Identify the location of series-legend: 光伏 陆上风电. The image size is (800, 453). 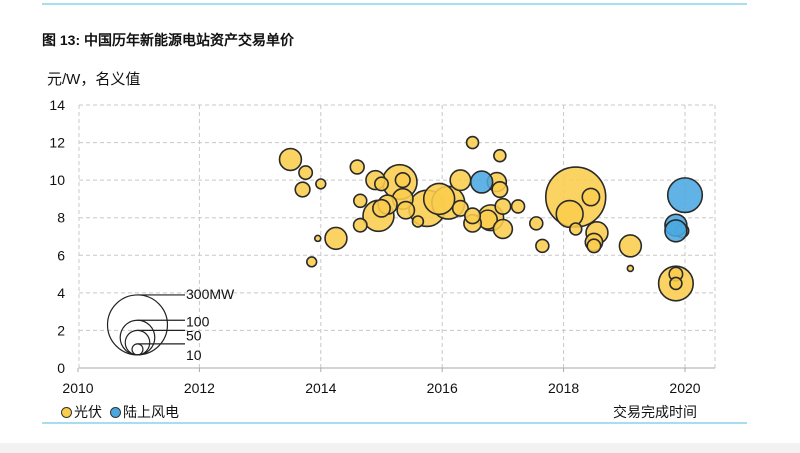
(124, 412).